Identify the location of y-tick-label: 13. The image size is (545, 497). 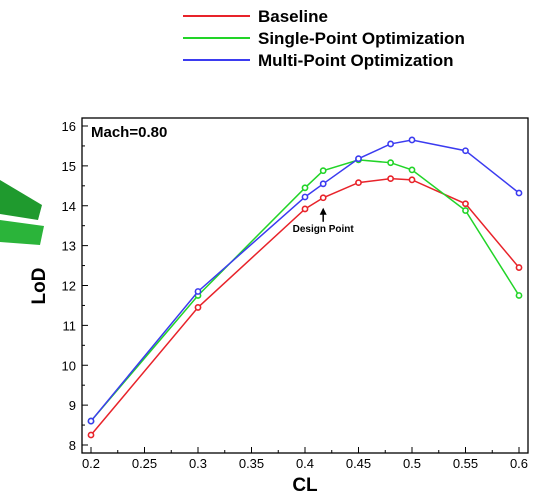
(69, 246).